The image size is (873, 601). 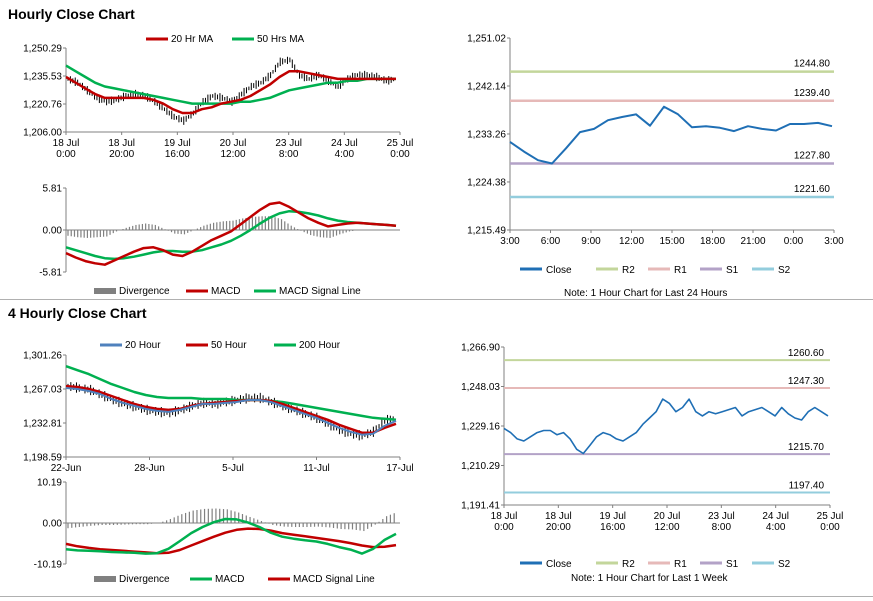 I want to click on weekly-levels-x-tick-label: 20 Jul 12:00, so click(x=667, y=522).